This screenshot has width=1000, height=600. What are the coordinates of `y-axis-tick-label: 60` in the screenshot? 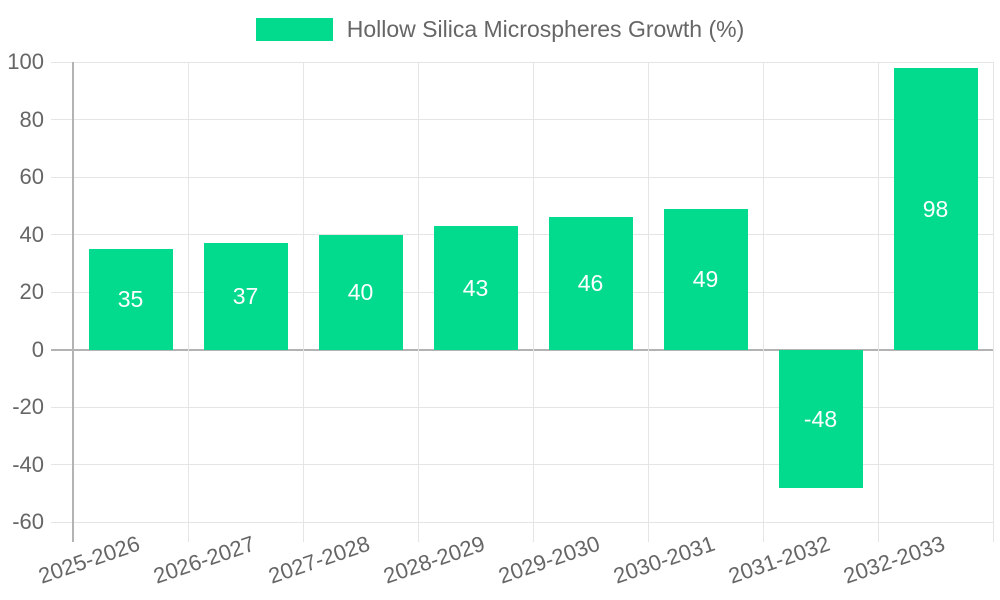 It's located at (31, 176).